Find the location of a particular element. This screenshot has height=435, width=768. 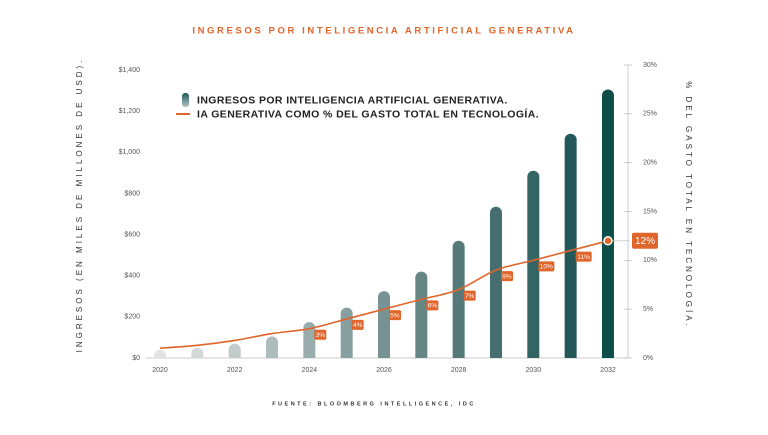

value-label: 10% is located at coordinates (546, 267).